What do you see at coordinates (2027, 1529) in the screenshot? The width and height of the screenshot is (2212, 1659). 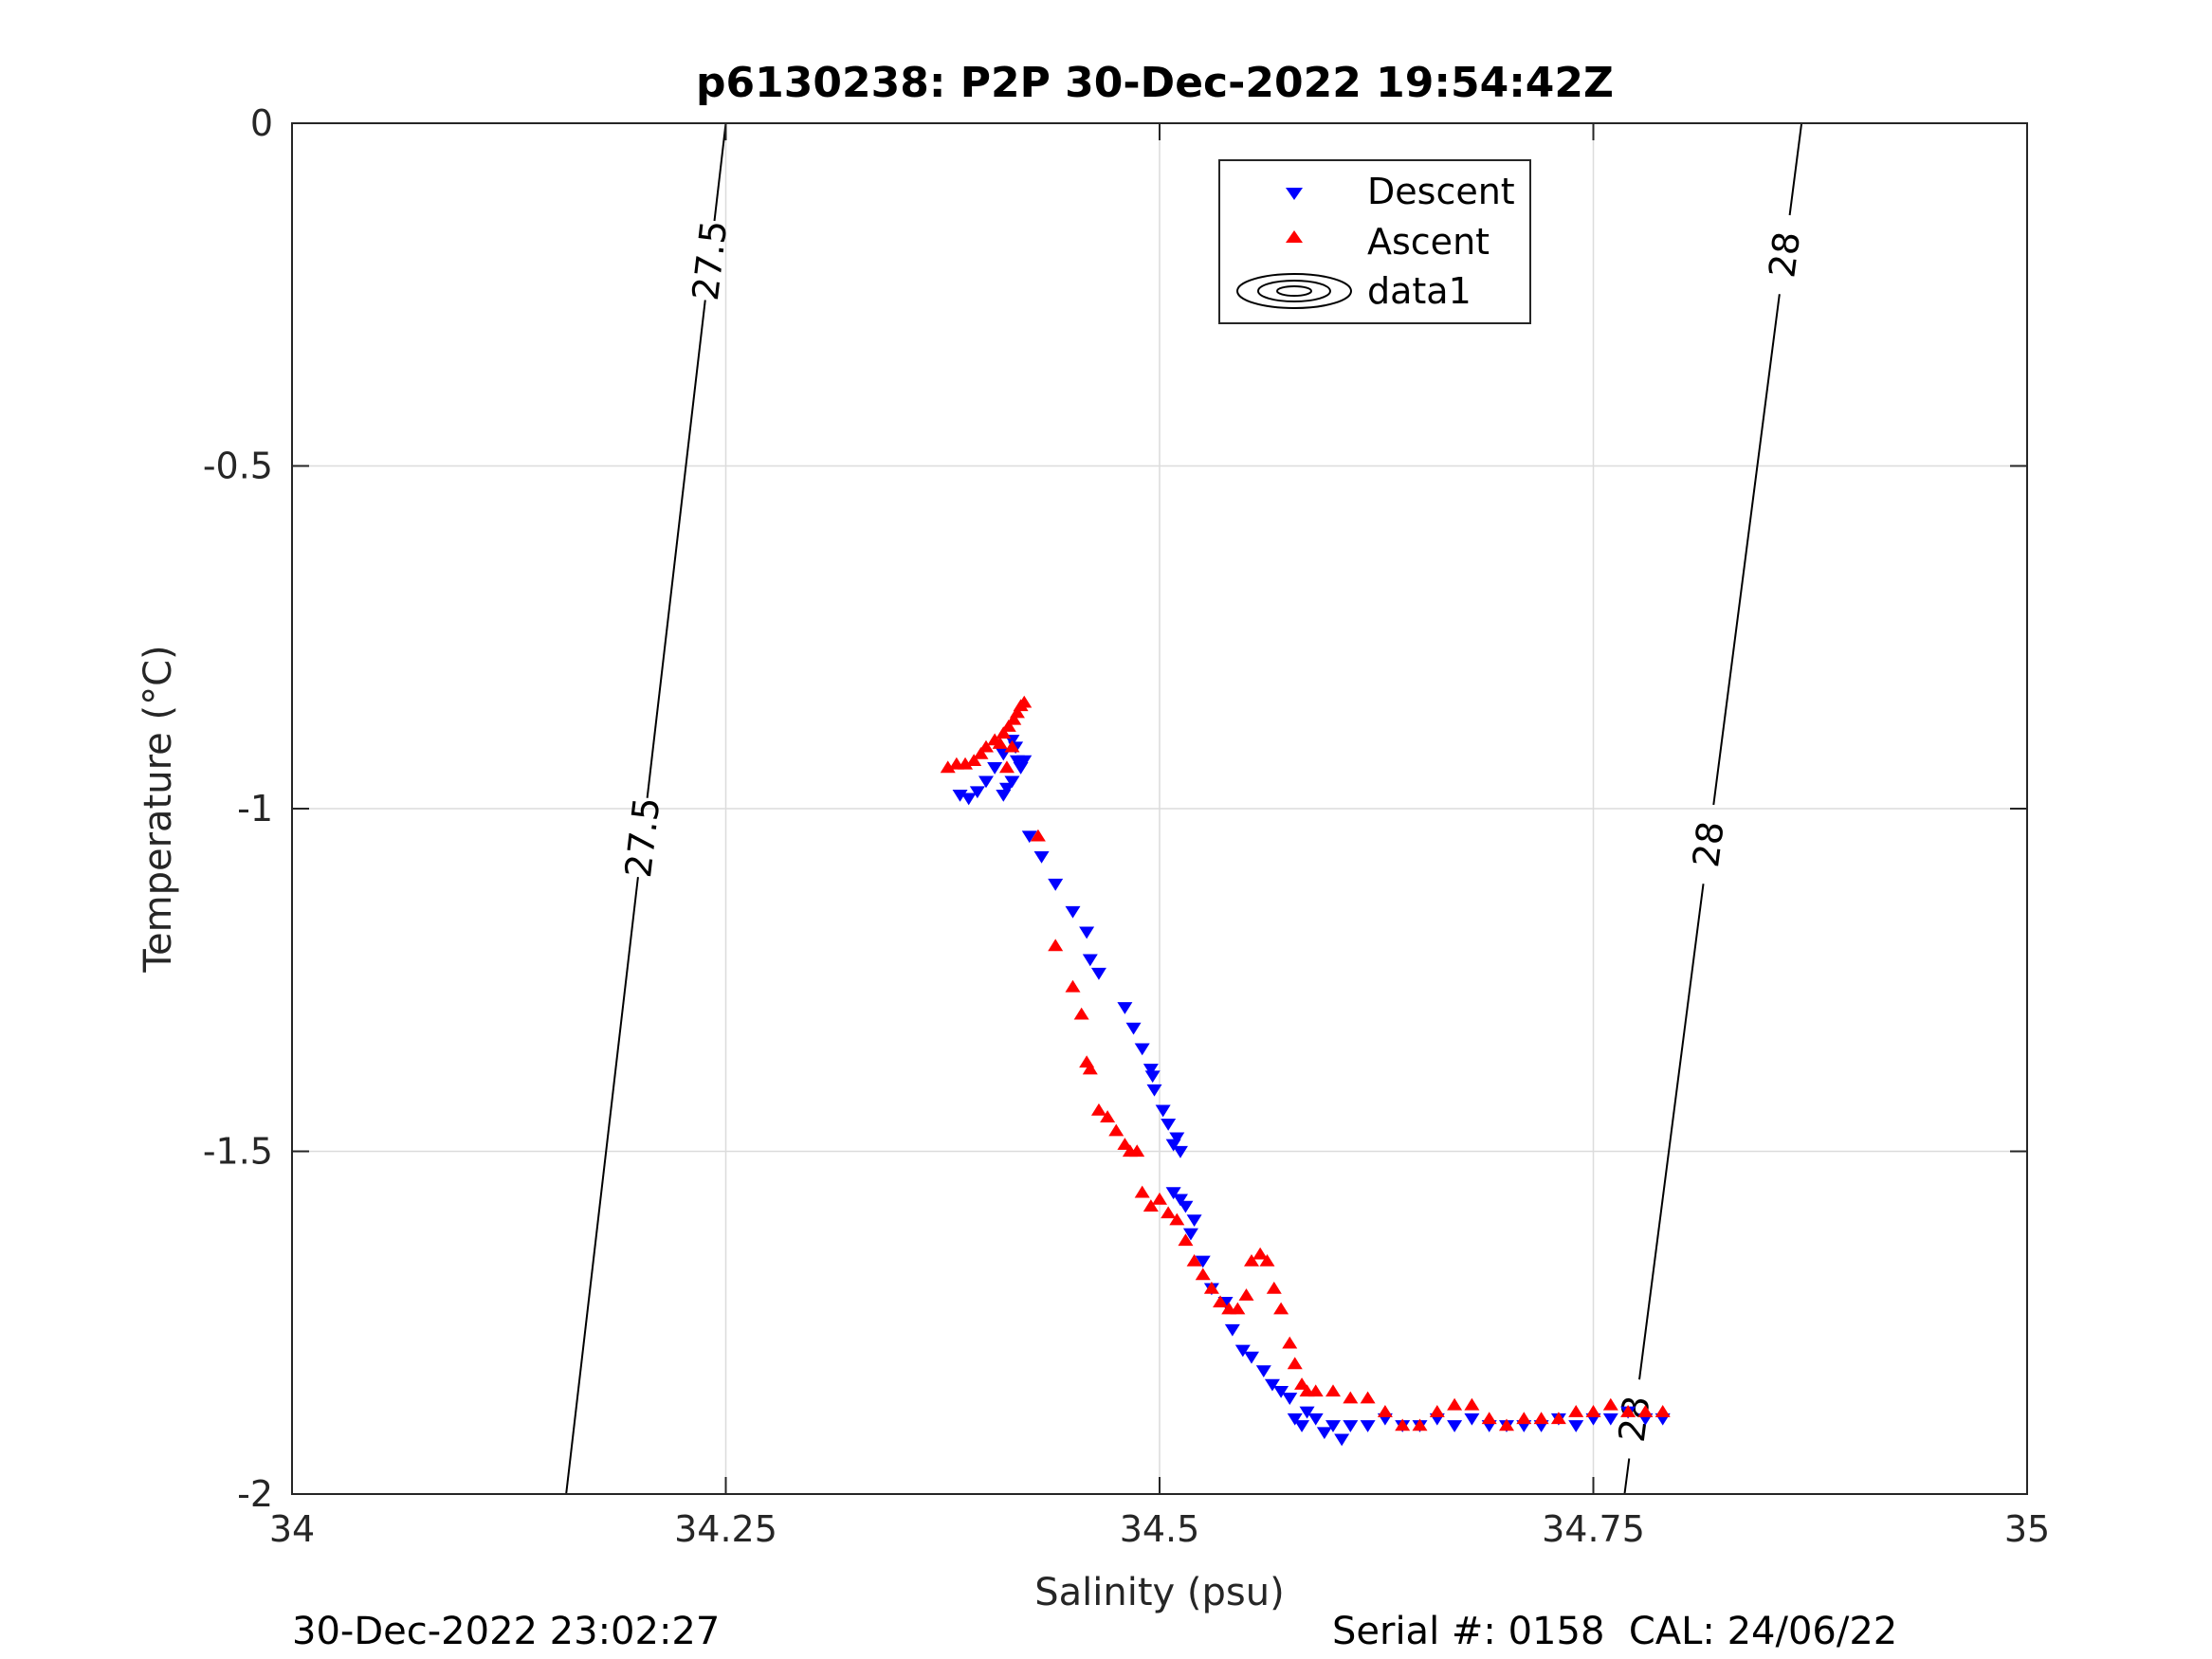 I see `x-tick-label: 35` at bounding box center [2027, 1529].